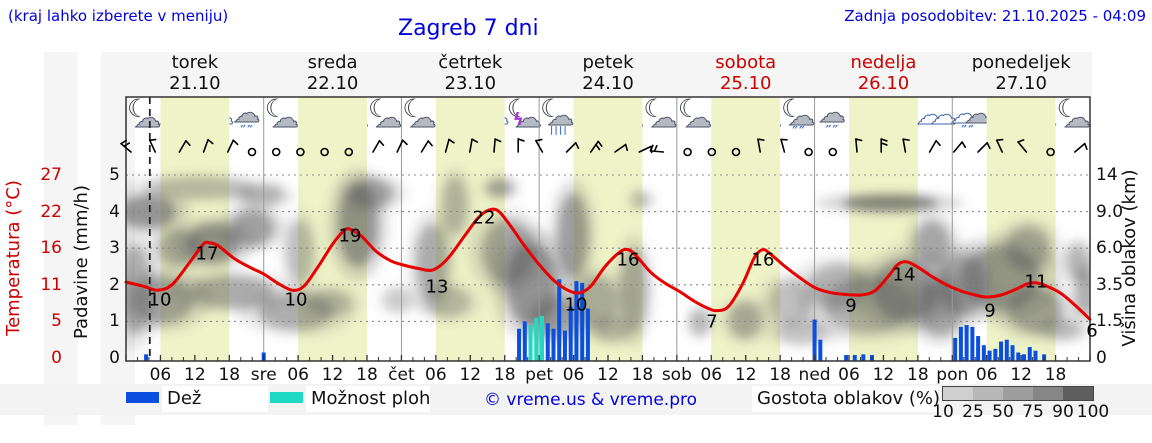  Describe the element at coordinates (247, 131) in the screenshot. I see `driz-glyph: ″″` at that location.